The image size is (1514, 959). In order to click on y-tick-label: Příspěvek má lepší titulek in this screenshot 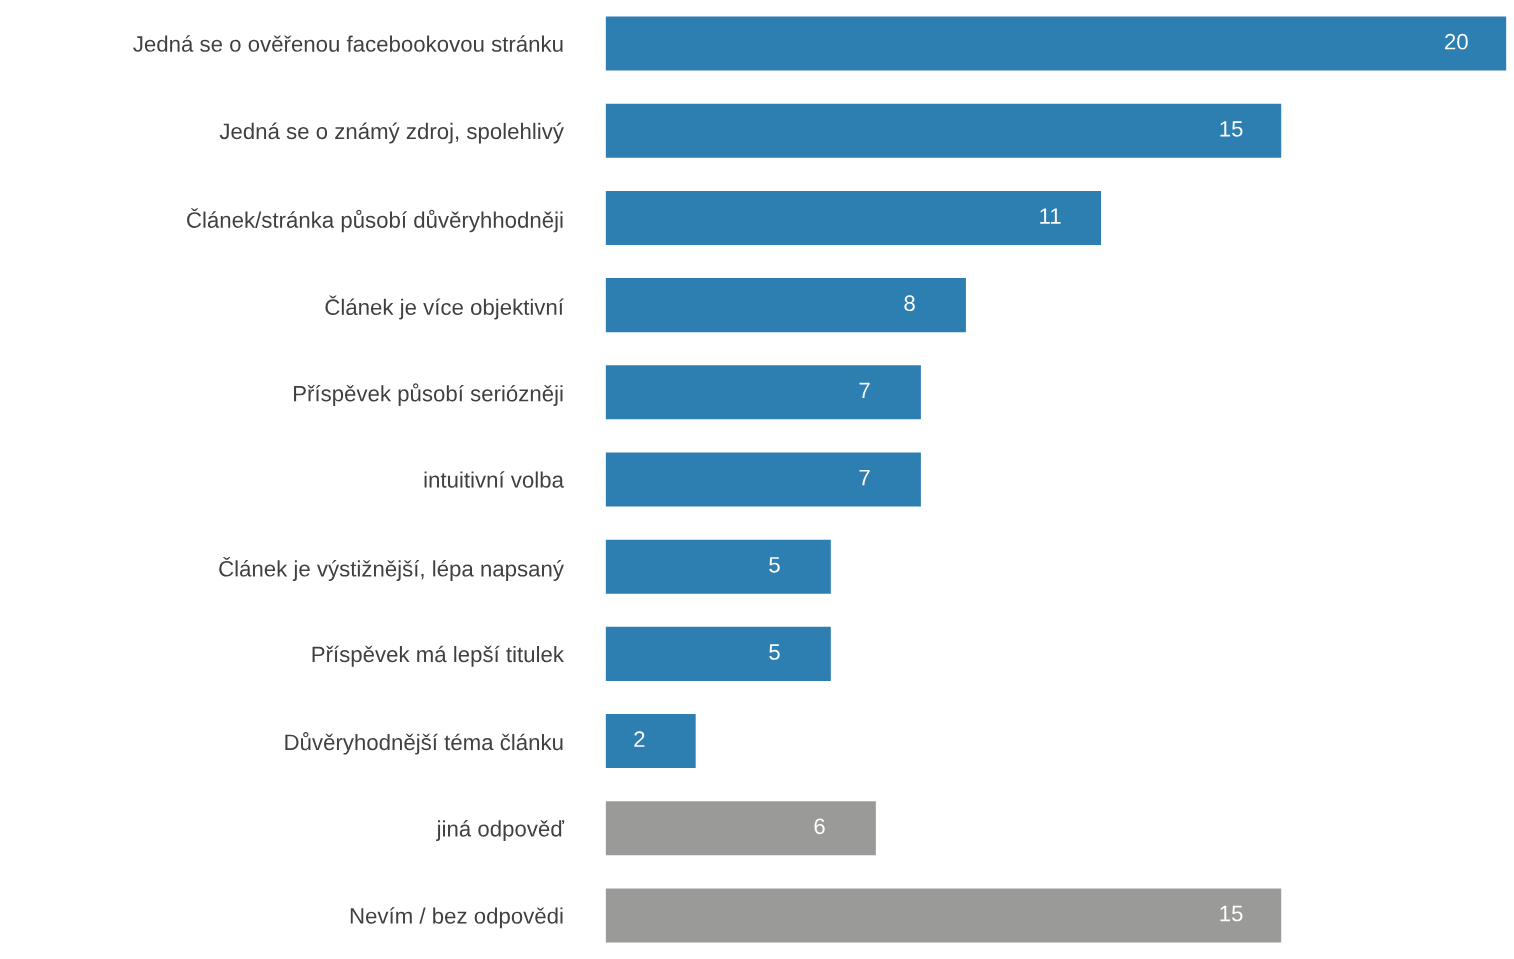, I will do `click(438, 656)`.